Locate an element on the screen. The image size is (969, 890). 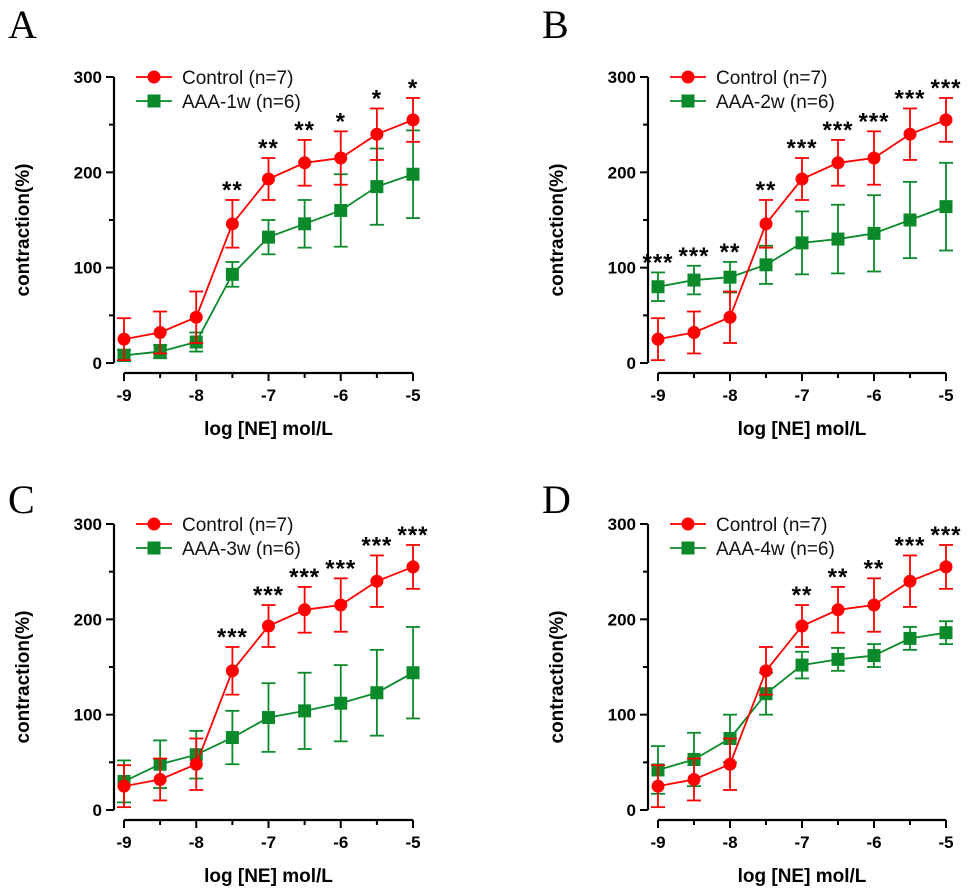
y-tick-label: 200 is located at coordinates (88, 172).